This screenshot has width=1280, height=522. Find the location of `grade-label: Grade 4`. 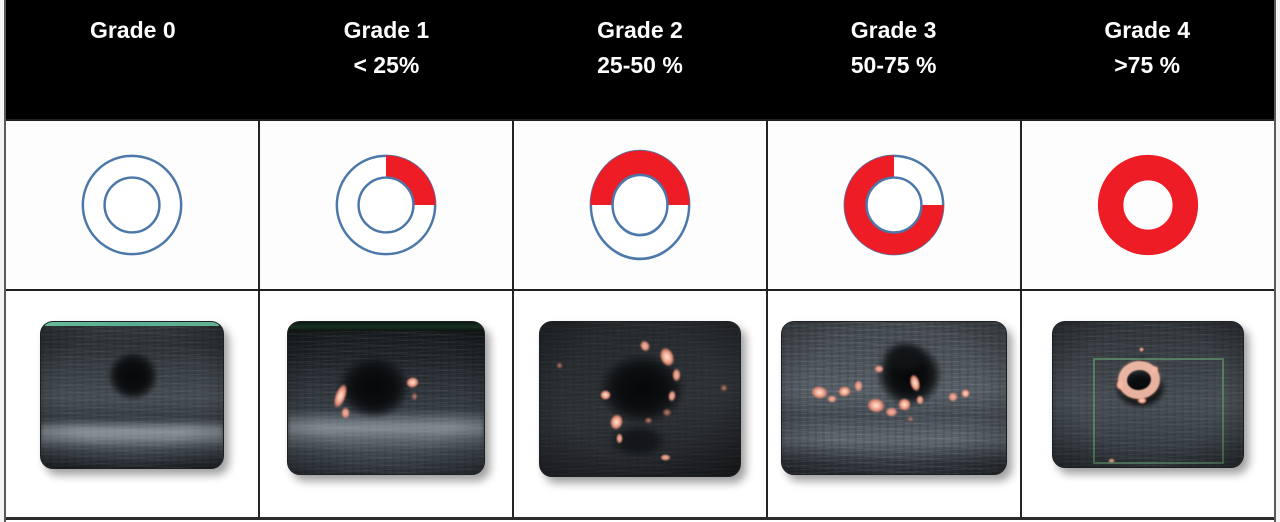

grade-label: Grade 4 is located at coordinates (1147, 30).